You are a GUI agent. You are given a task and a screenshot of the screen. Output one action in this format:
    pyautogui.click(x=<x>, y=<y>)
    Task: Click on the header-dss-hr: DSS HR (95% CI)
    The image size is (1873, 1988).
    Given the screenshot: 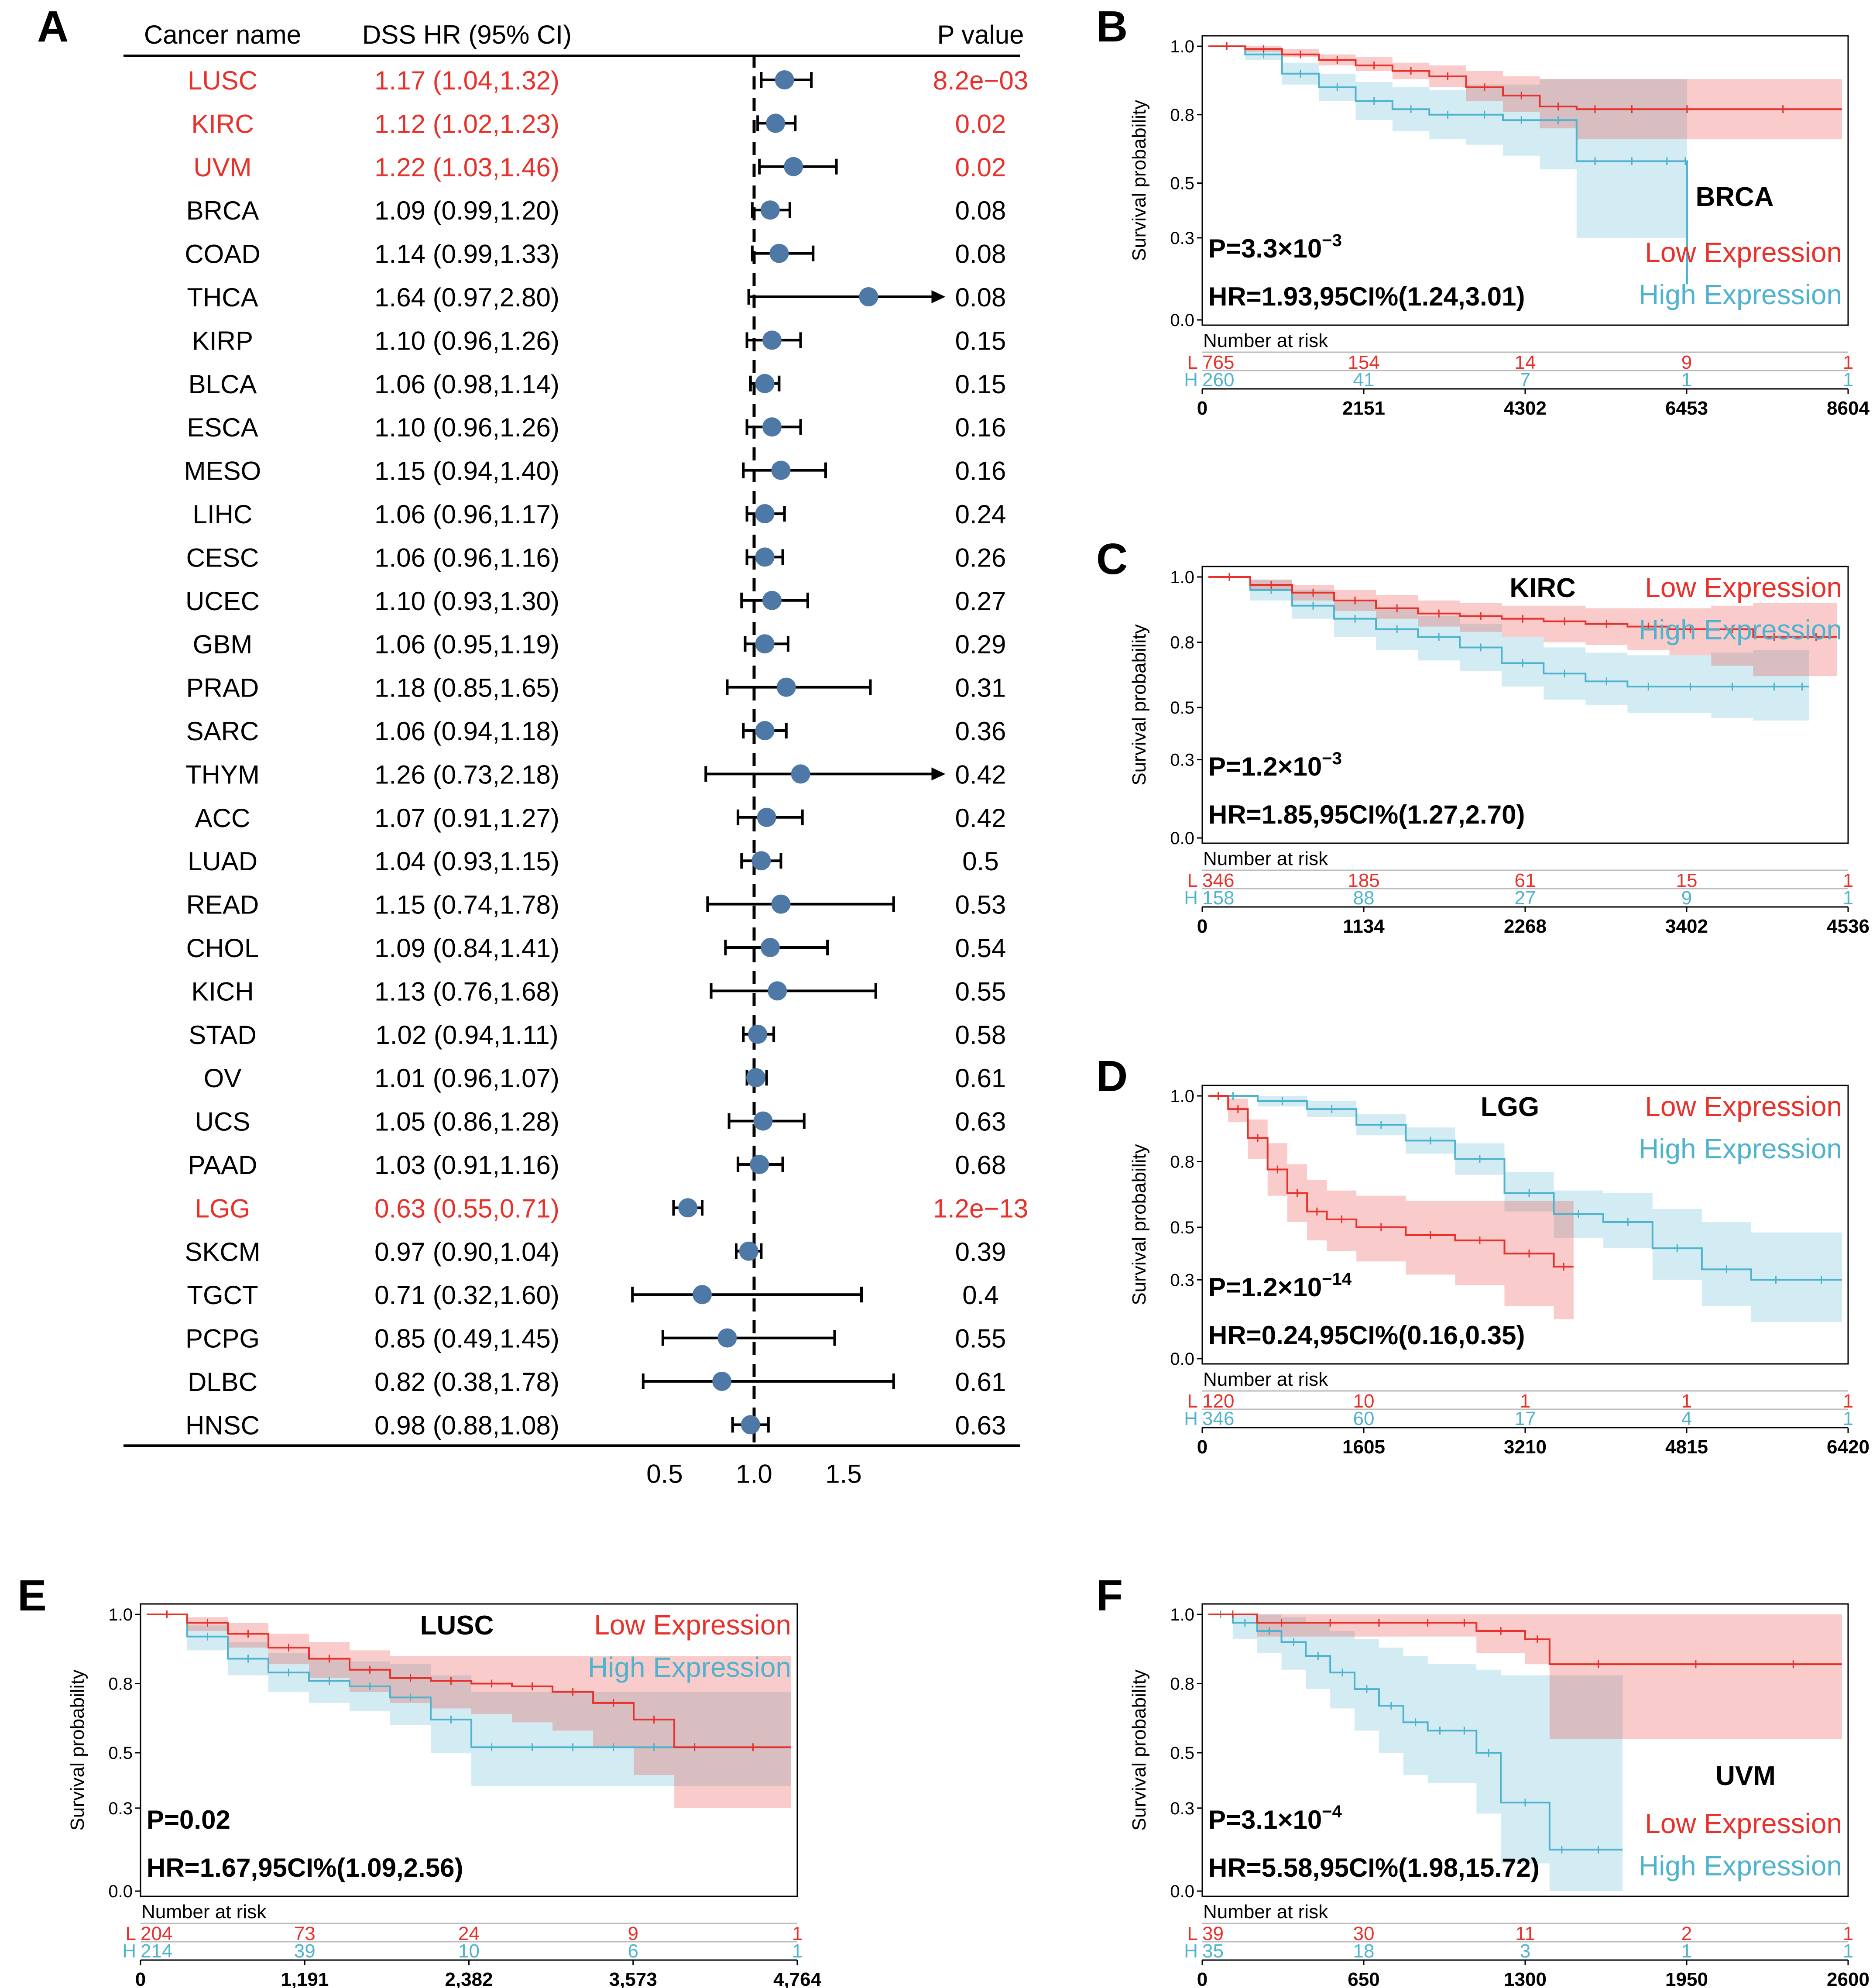 What is the action you would take?
    pyautogui.click(x=467, y=34)
    